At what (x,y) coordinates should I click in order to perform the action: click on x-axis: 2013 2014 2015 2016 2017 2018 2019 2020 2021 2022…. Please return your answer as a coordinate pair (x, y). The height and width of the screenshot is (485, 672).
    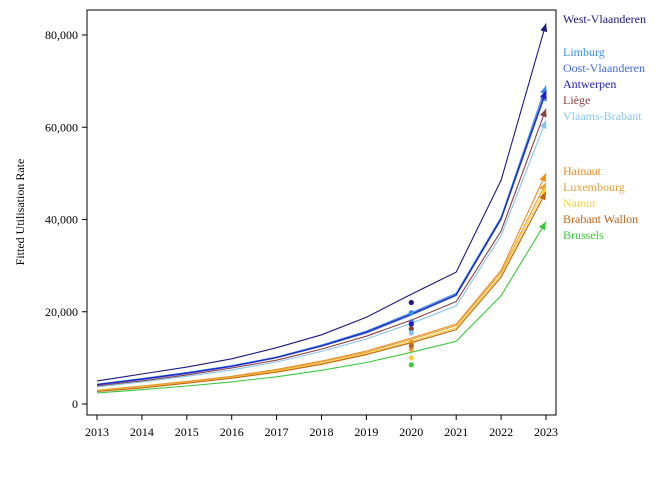
    Looking at the image, I should click on (321, 427).